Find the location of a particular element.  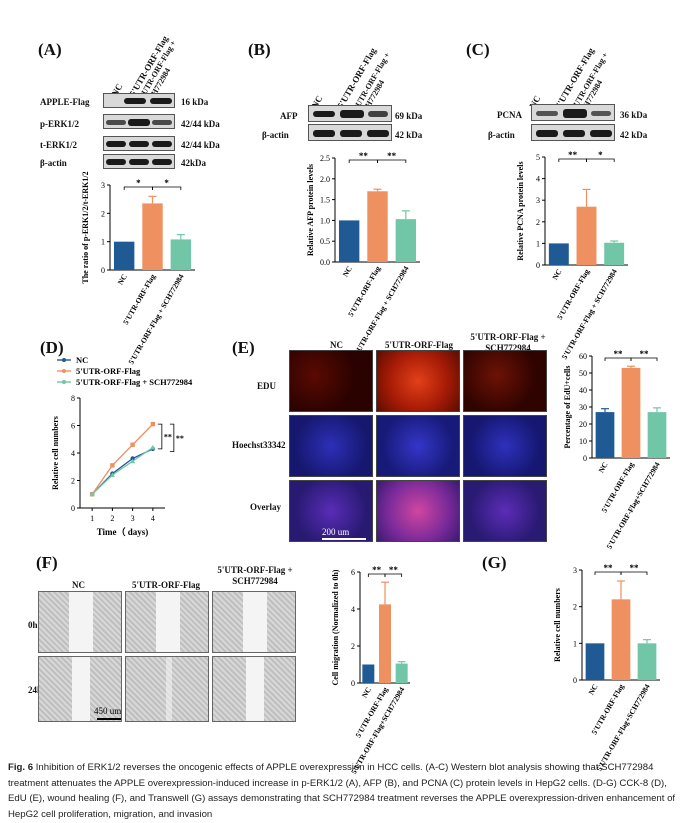

panel-a-label: (A) is located at coordinates (50, 49).